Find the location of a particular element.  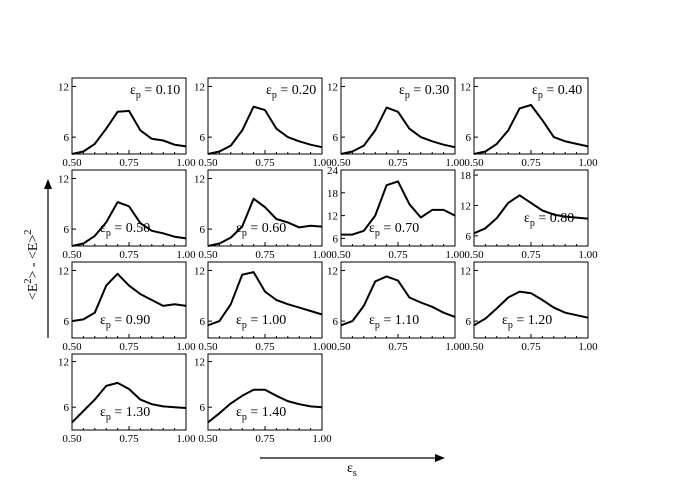

panel-8: 0.50 0.75 1.00 6 12 18 εp = 0.80 is located at coordinates (529, 215).